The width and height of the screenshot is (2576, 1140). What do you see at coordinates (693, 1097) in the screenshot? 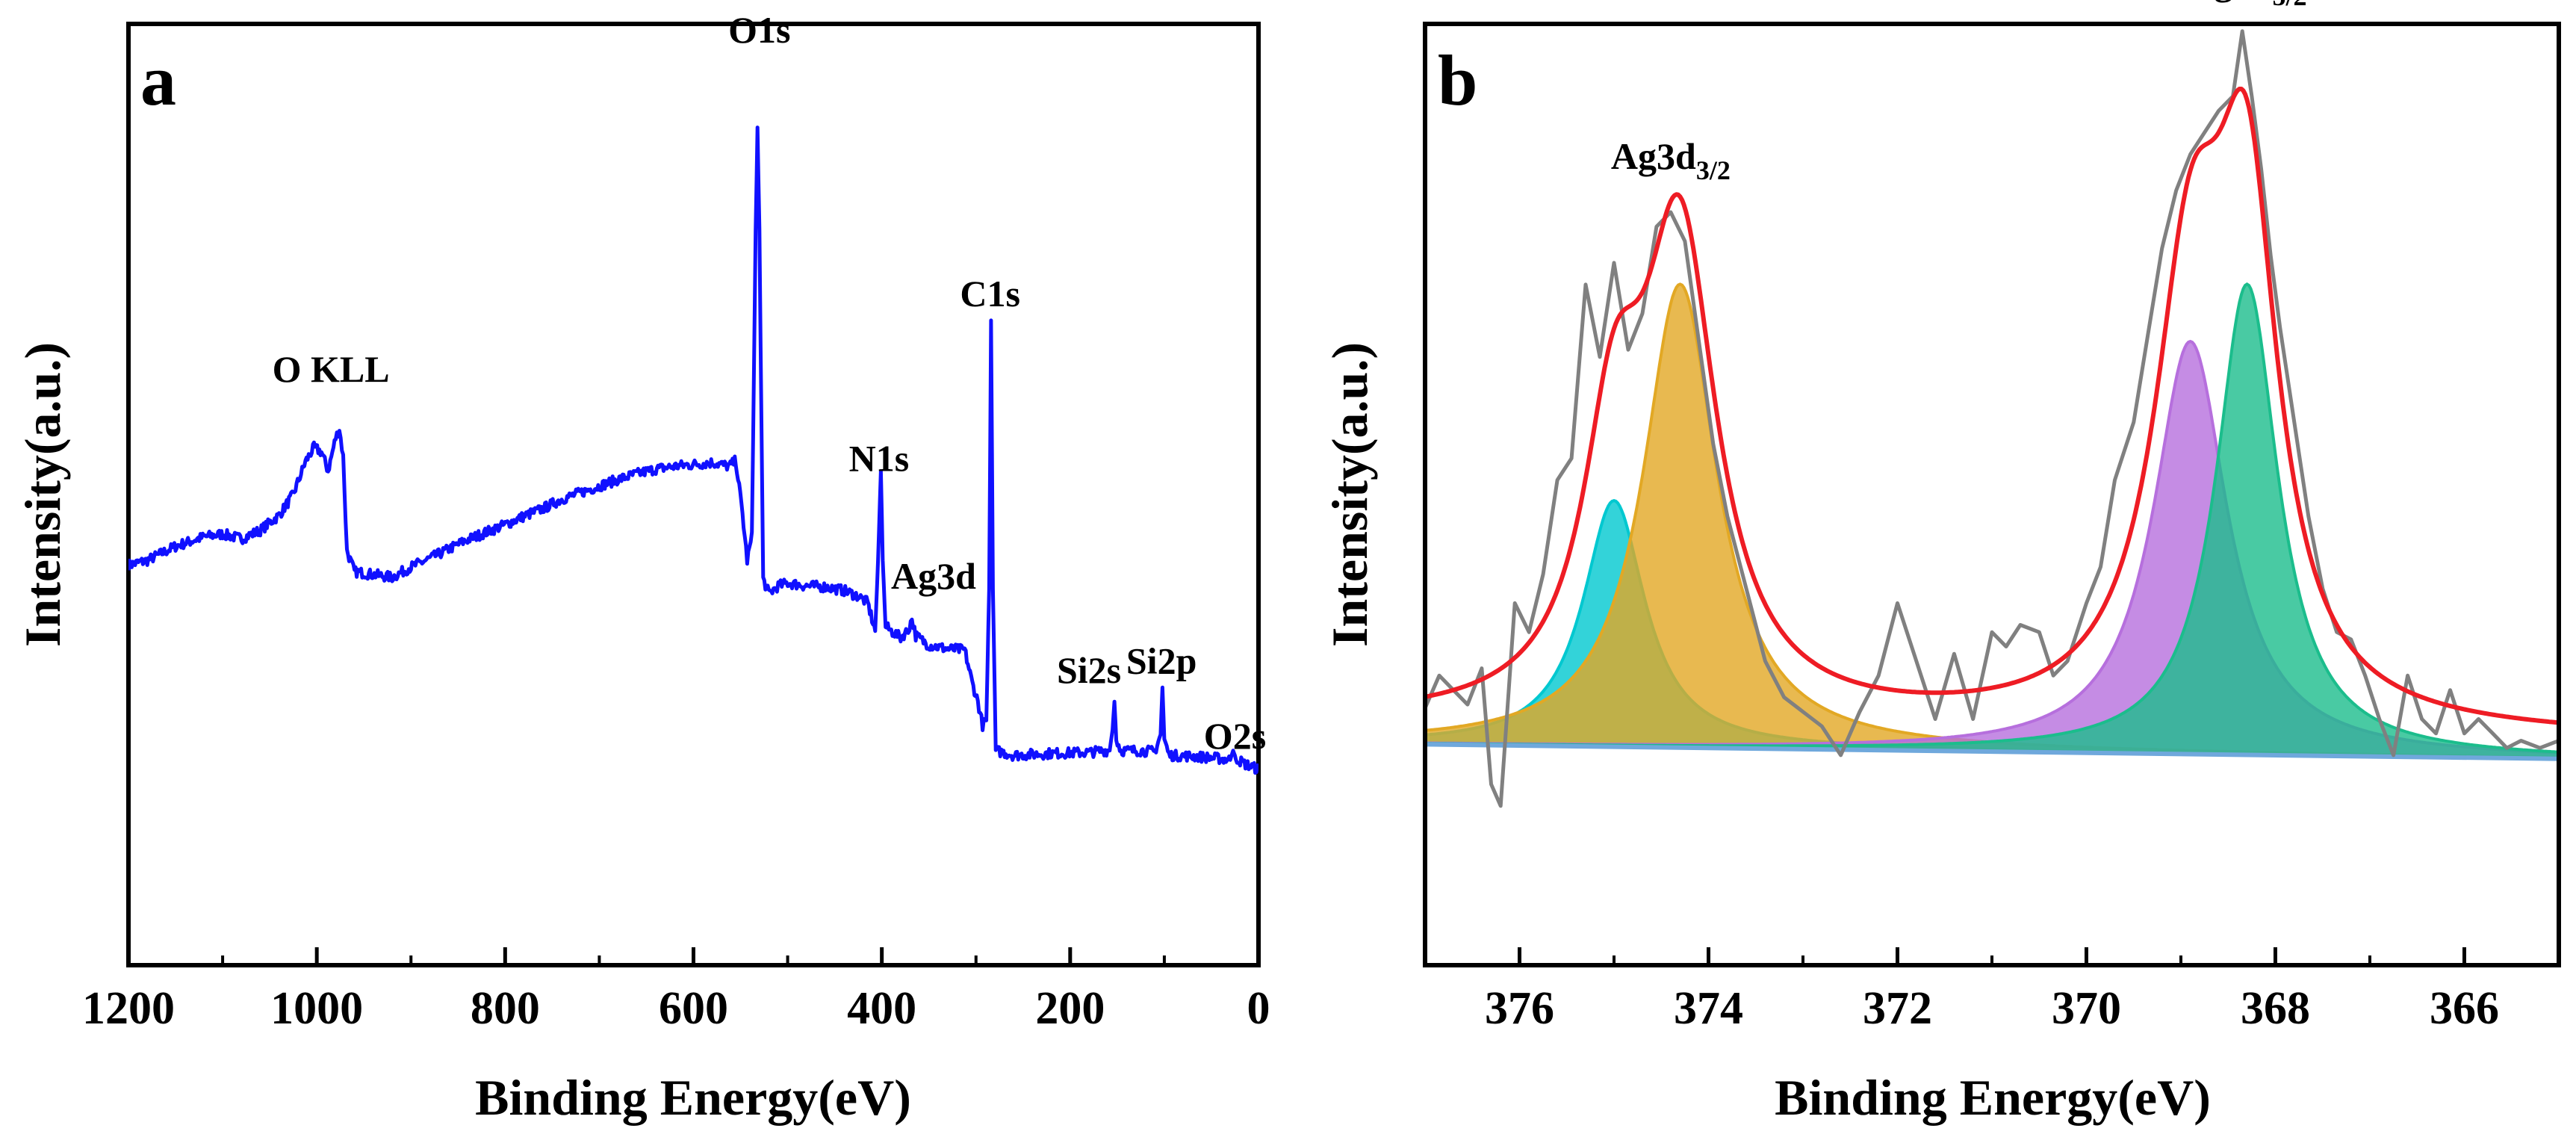
I see `panel-a-x-axis-title: Binding Energy(eV)` at bounding box center [693, 1097].